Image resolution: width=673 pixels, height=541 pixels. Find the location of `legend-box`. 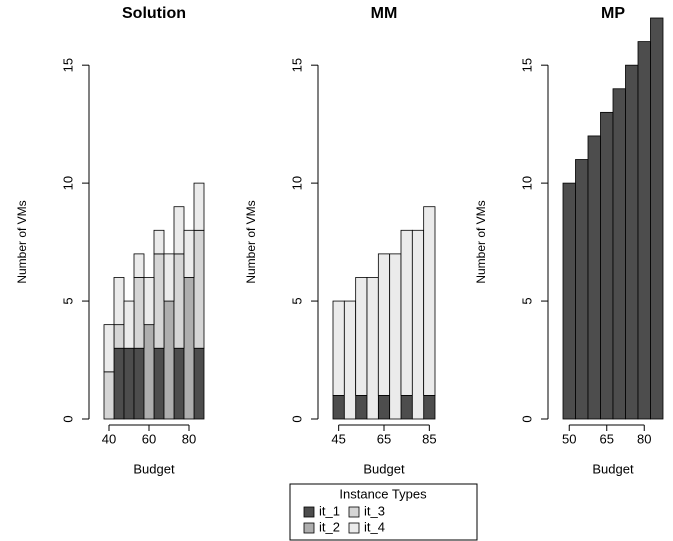

legend-box is located at coordinates (383, 512).